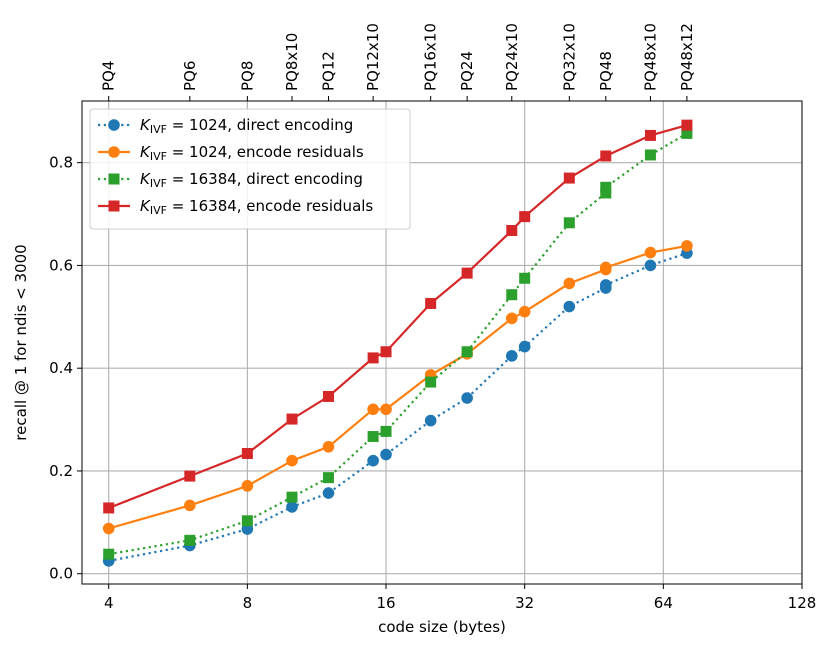  I want to click on legend-box, so click(250, 169).